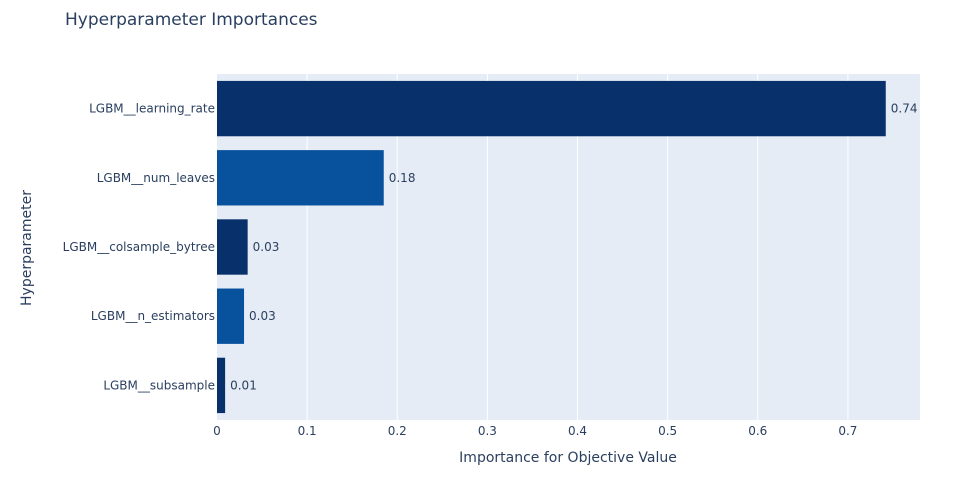  What do you see at coordinates (535, 431) in the screenshot?
I see `x-tick-labels: 0 0.1 0.2 0.3 0.4 0.5 0.6 0.7` at bounding box center [535, 431].